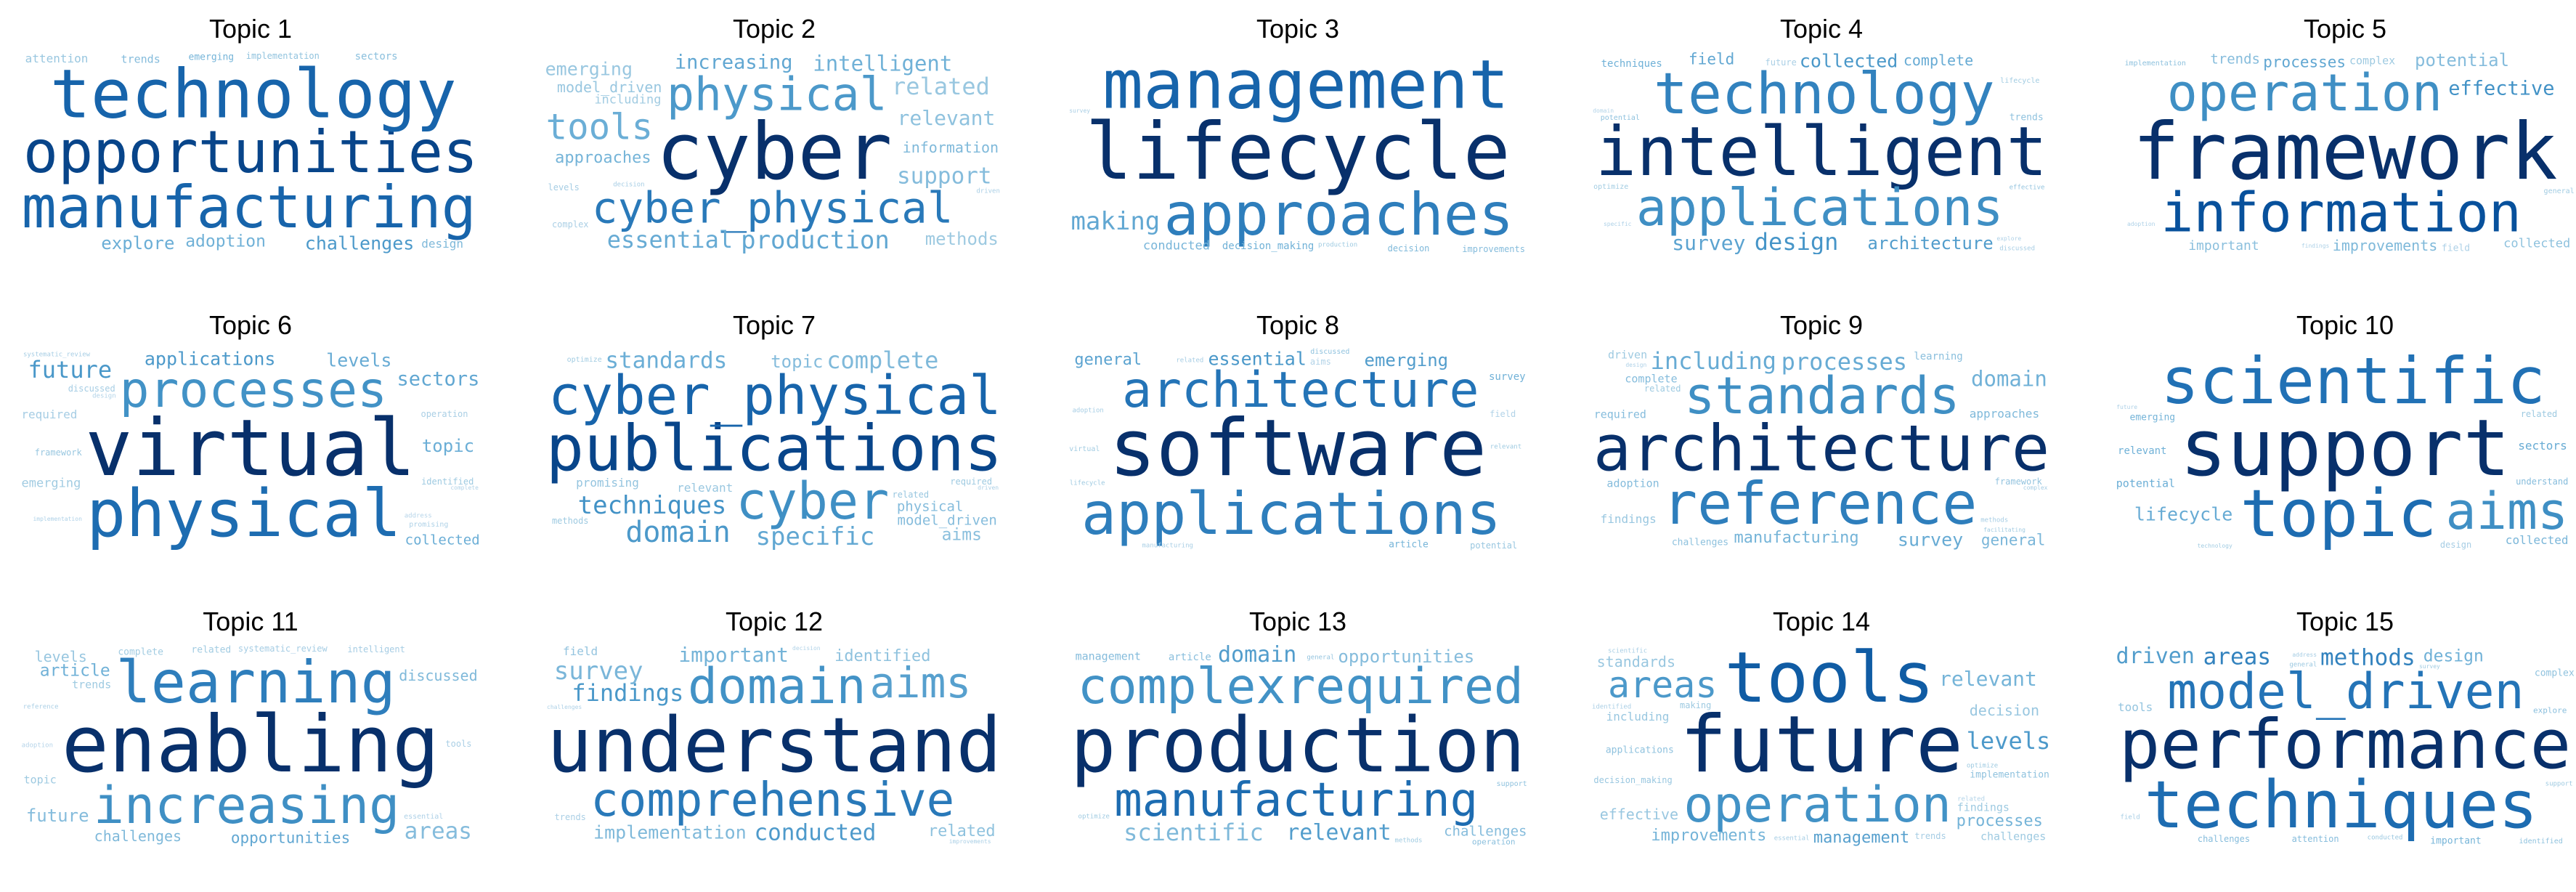 The width and height of the screenshot is (2576, 892). Describe the element at coordinates (1620, 117) in the screenshot. I see `cloud-word: potential` at that location.